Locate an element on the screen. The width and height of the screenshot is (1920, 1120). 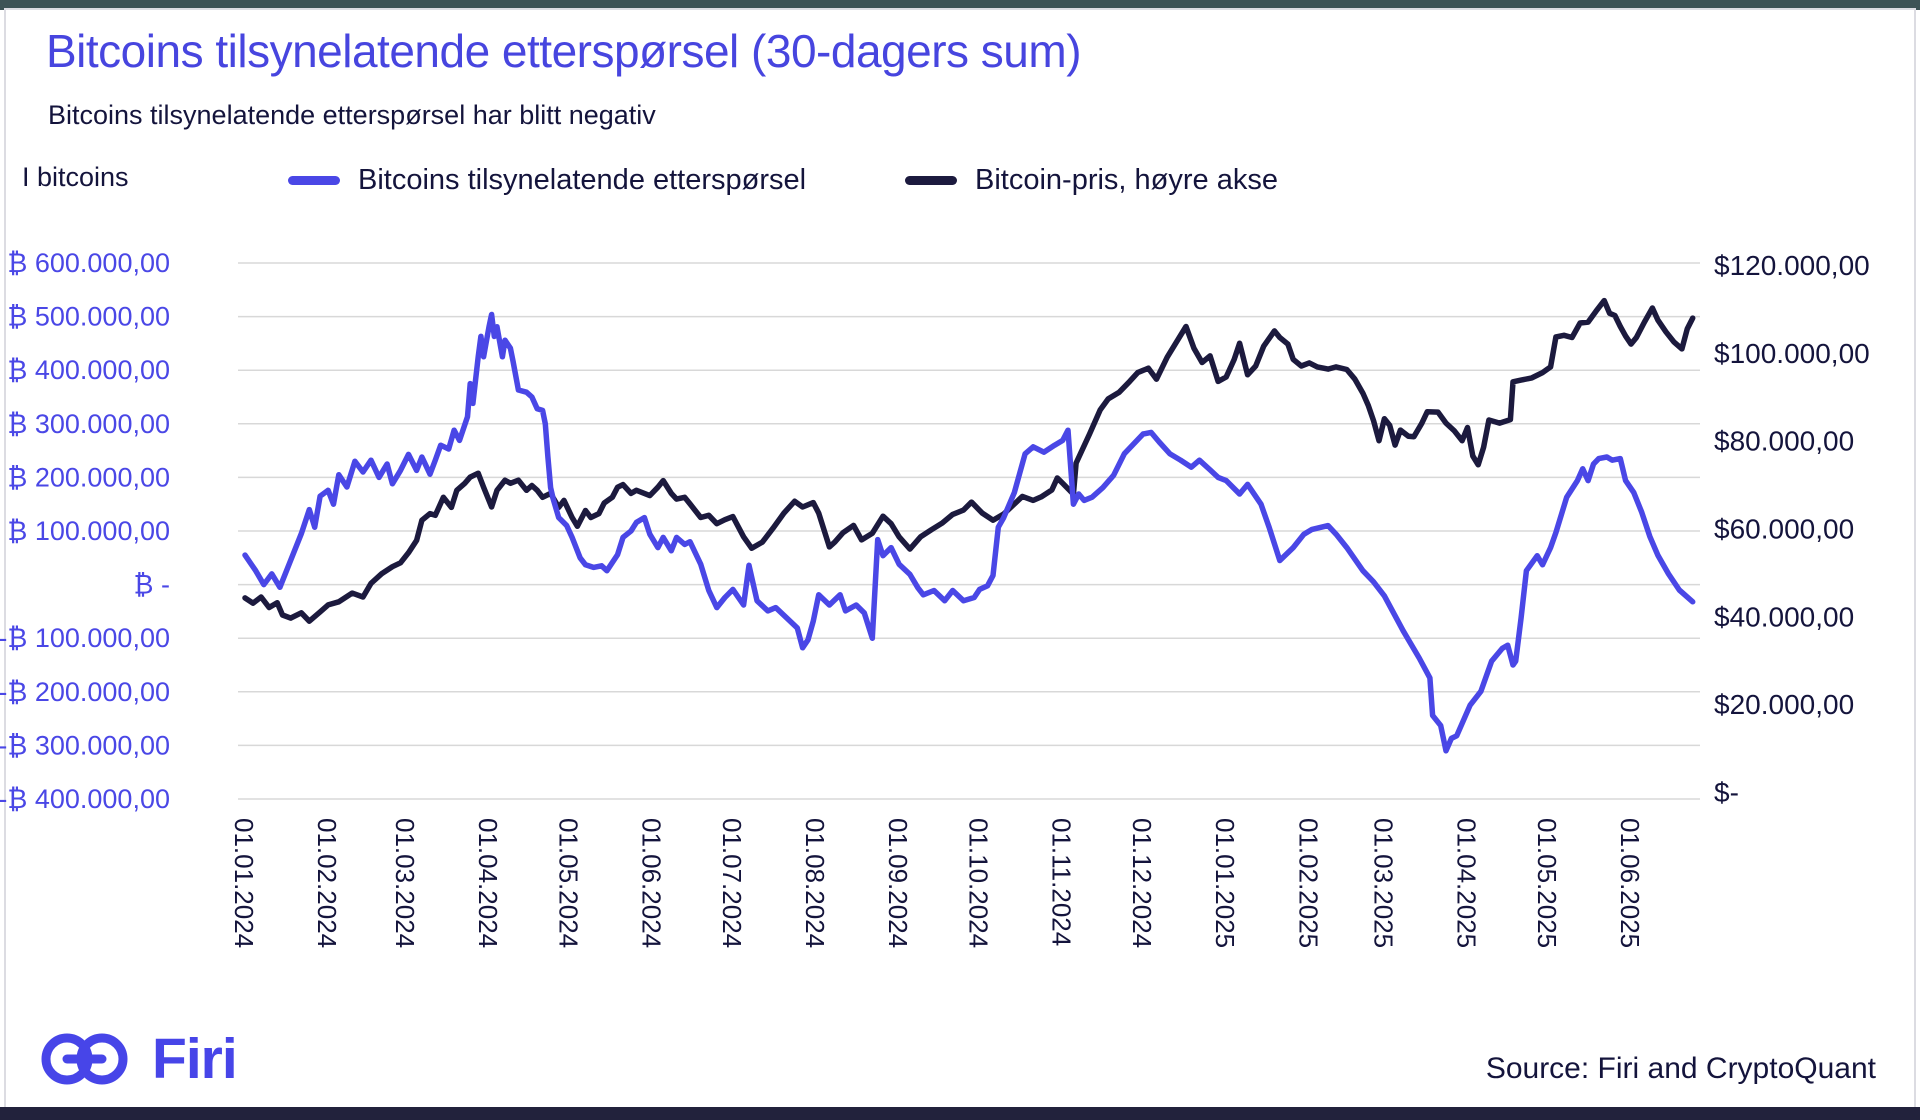
x-axis-tick-label: 01.01.2025 is located at coordinates (1225, 883).